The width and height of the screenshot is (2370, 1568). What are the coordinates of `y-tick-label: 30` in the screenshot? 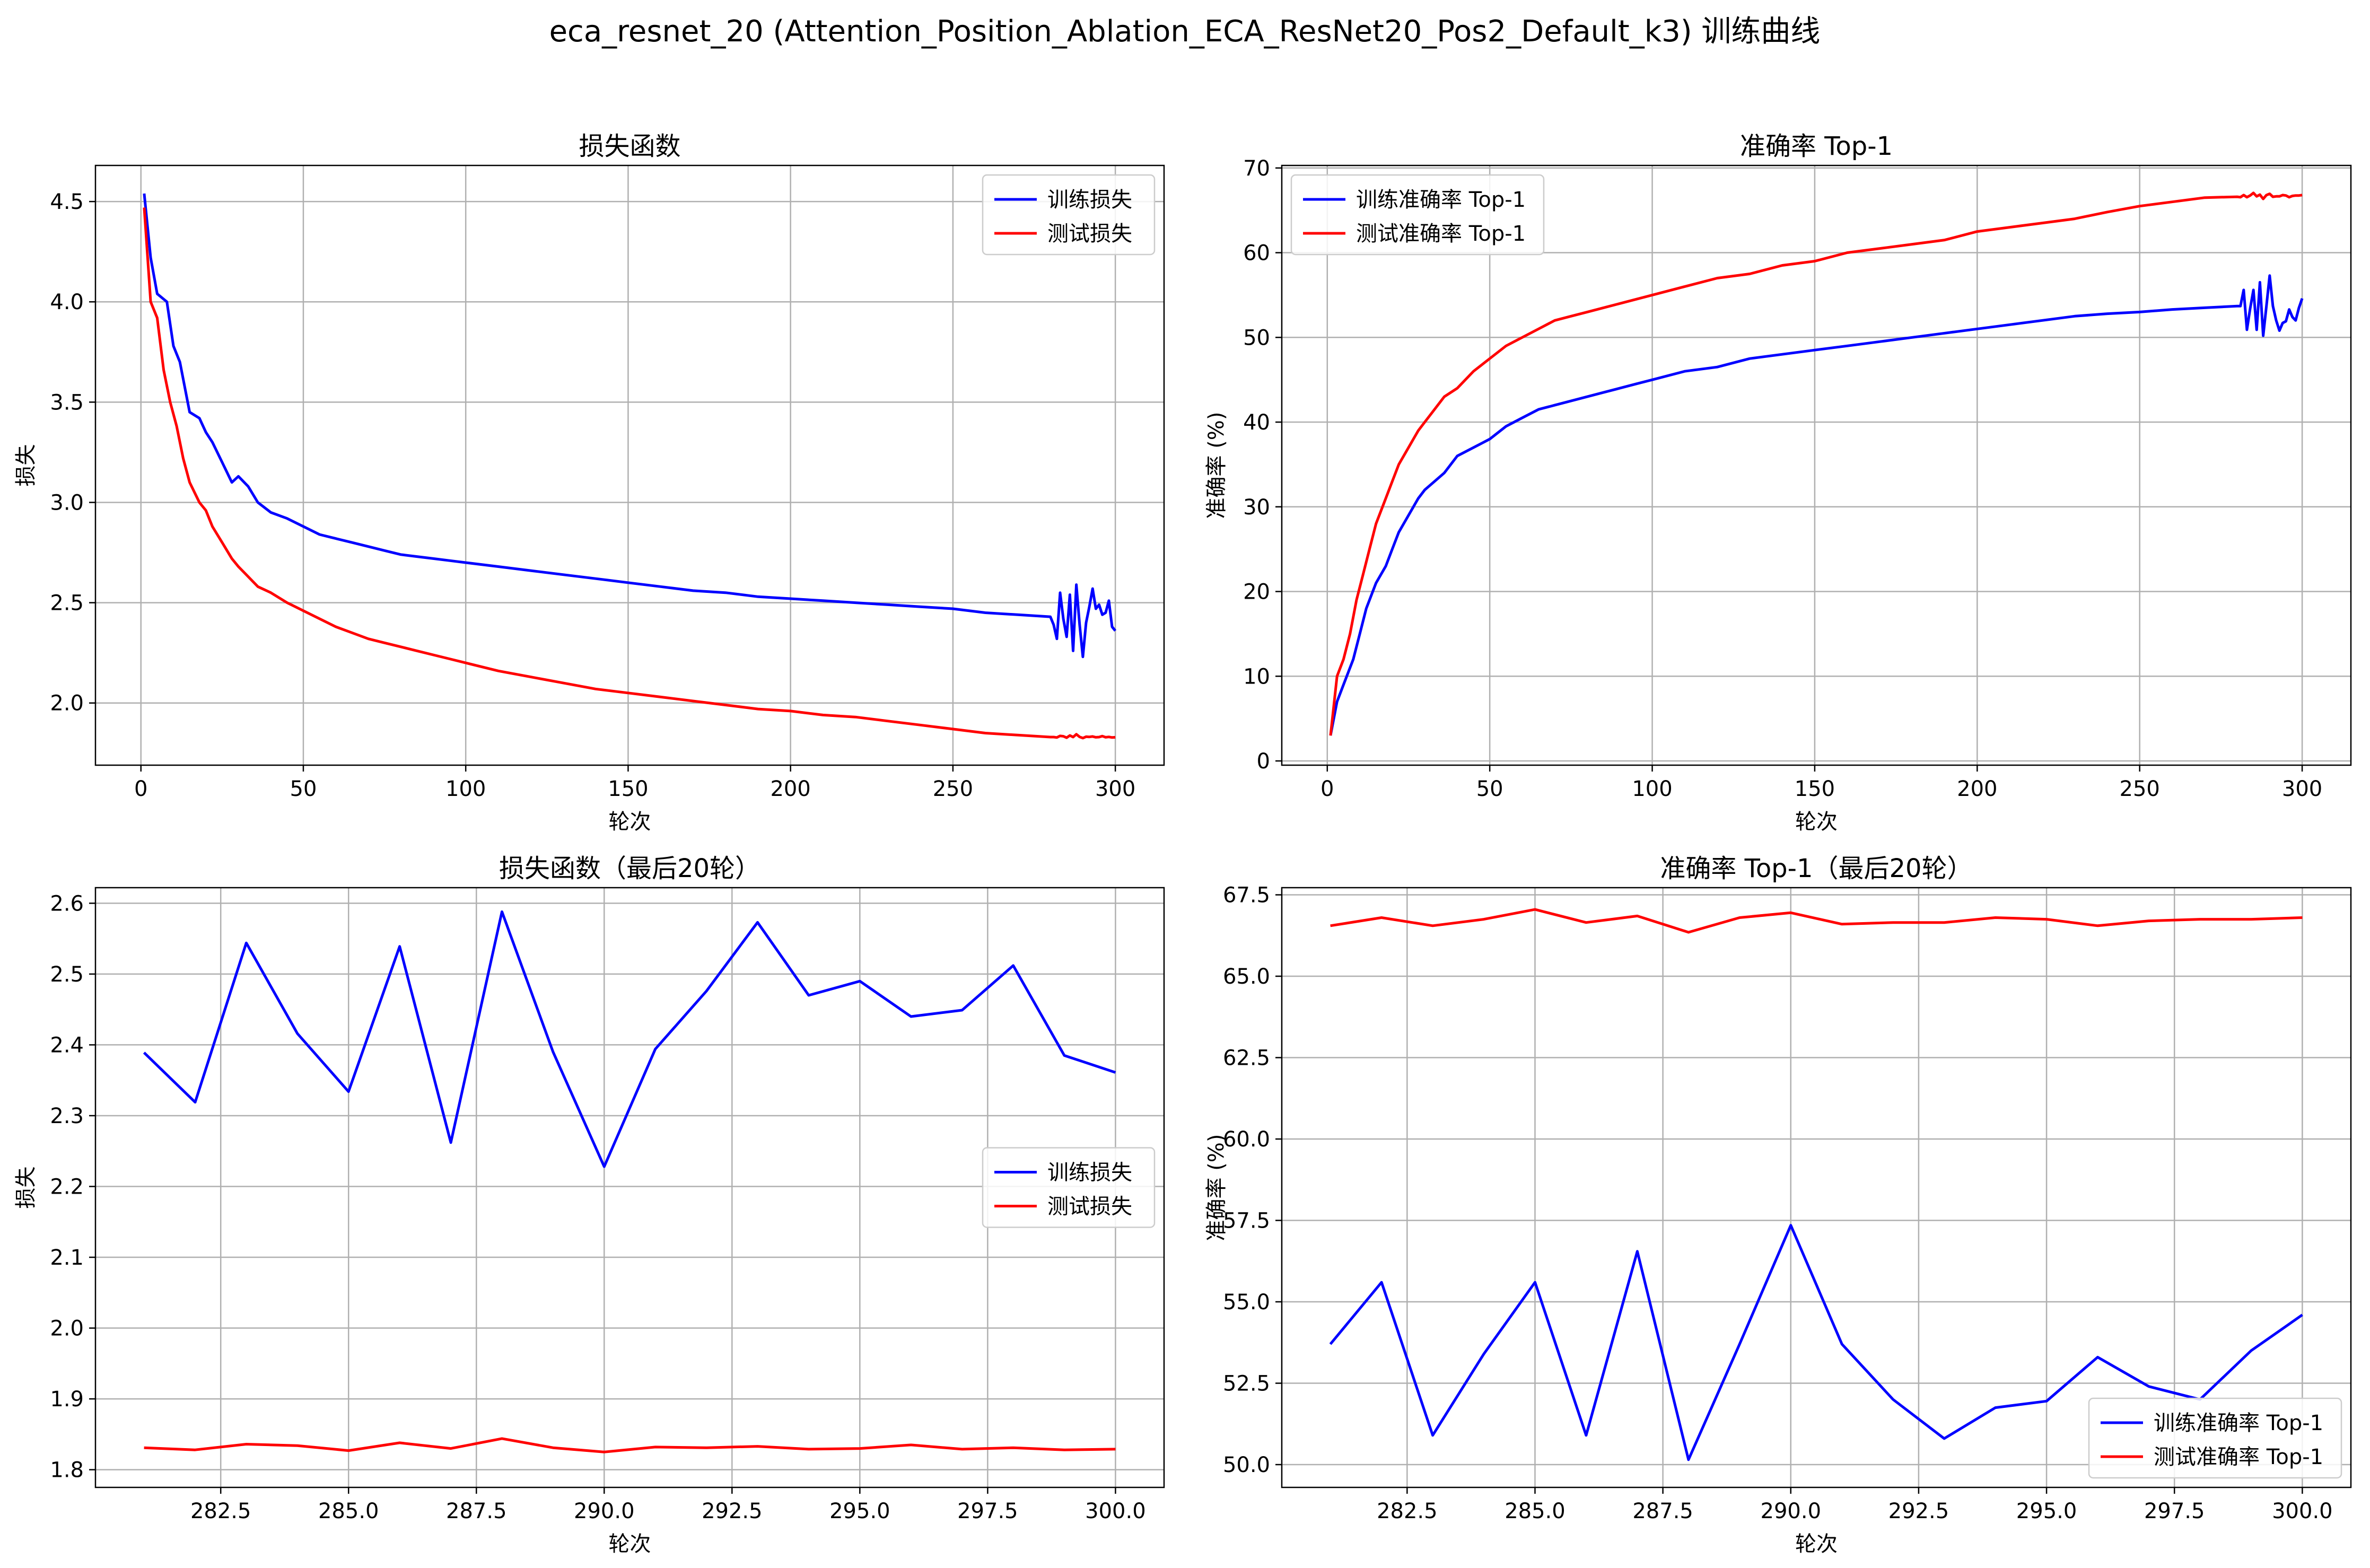 It's located at (1256, 507).